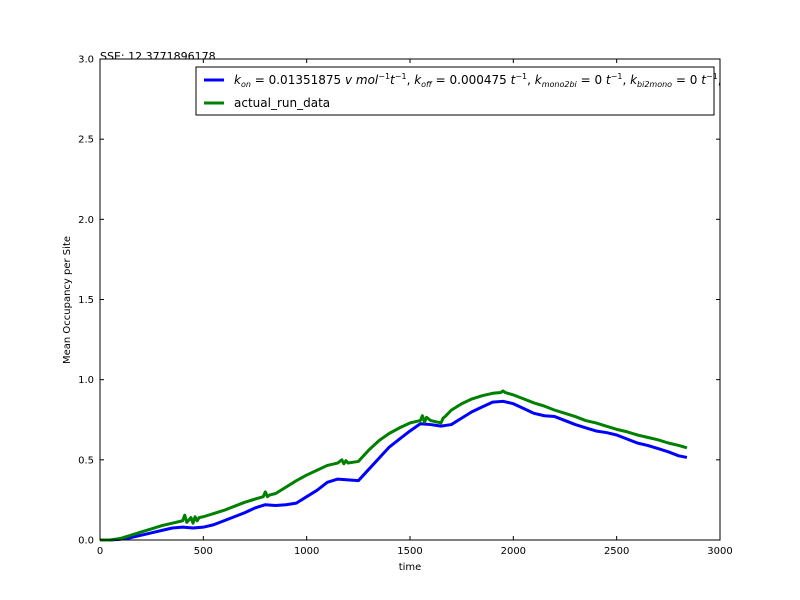 The height and width of the screenshot is (600, 800). What do you see at coordinates (282, 103) in the screenshot?
I see `legend-entry-actual: actual_run_data` at bounding box center [282, 103].